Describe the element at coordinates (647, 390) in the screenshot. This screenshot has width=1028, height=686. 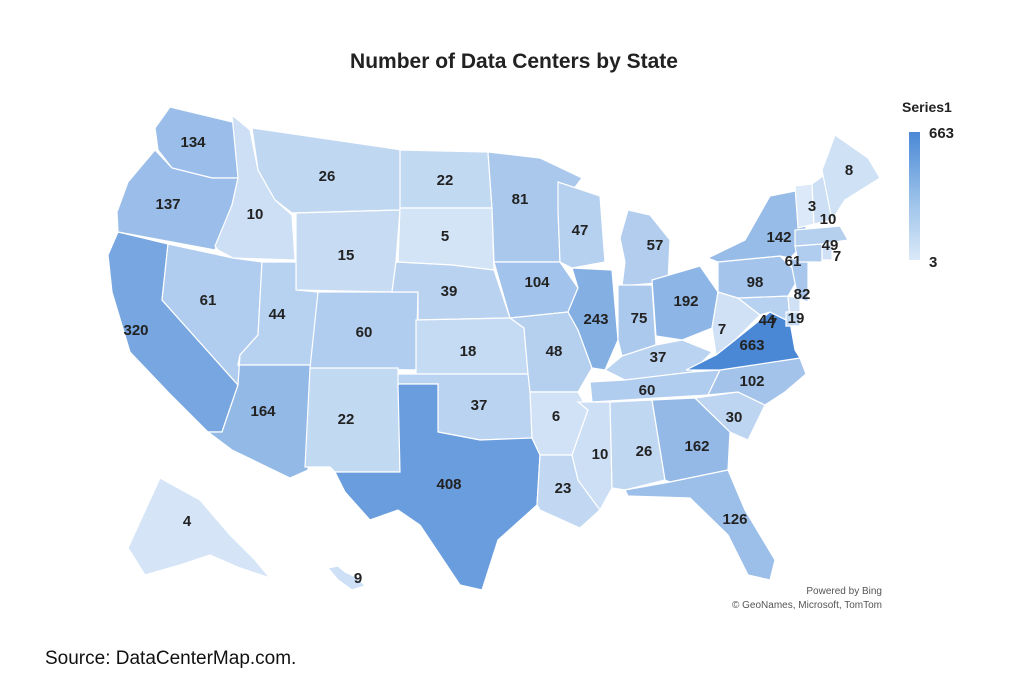
I see `state-value-label-tn: 60` at that location.